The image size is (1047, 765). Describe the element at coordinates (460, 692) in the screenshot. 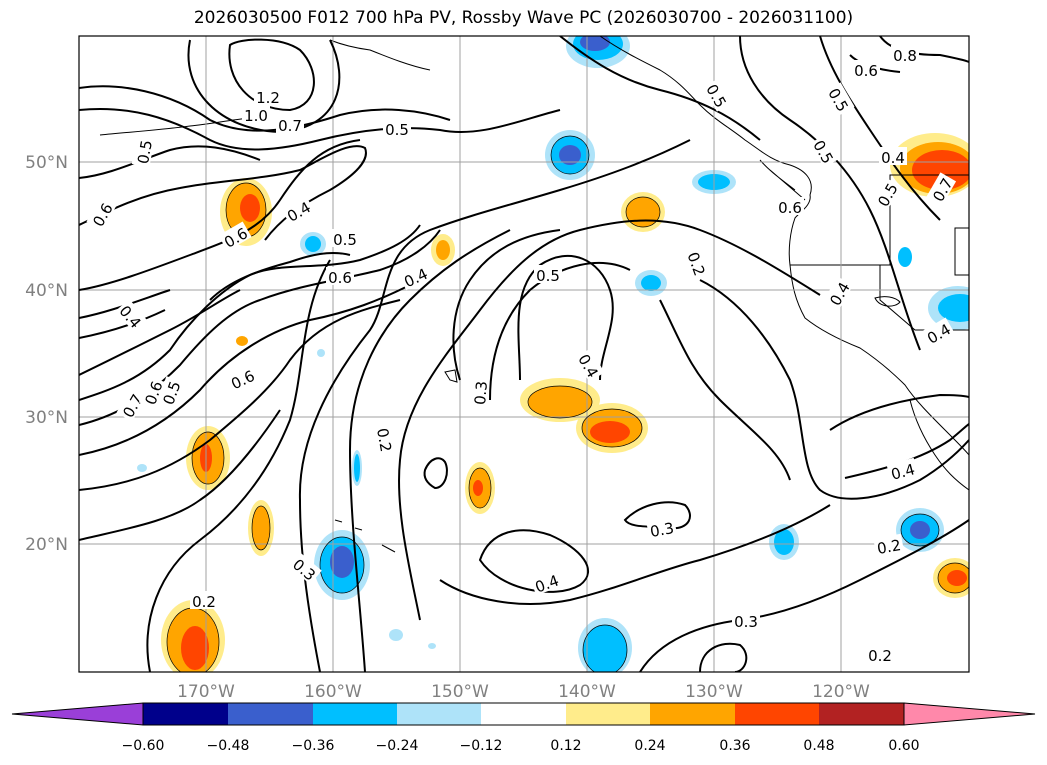

I see `lon-label-150w: 150°W` at that location.